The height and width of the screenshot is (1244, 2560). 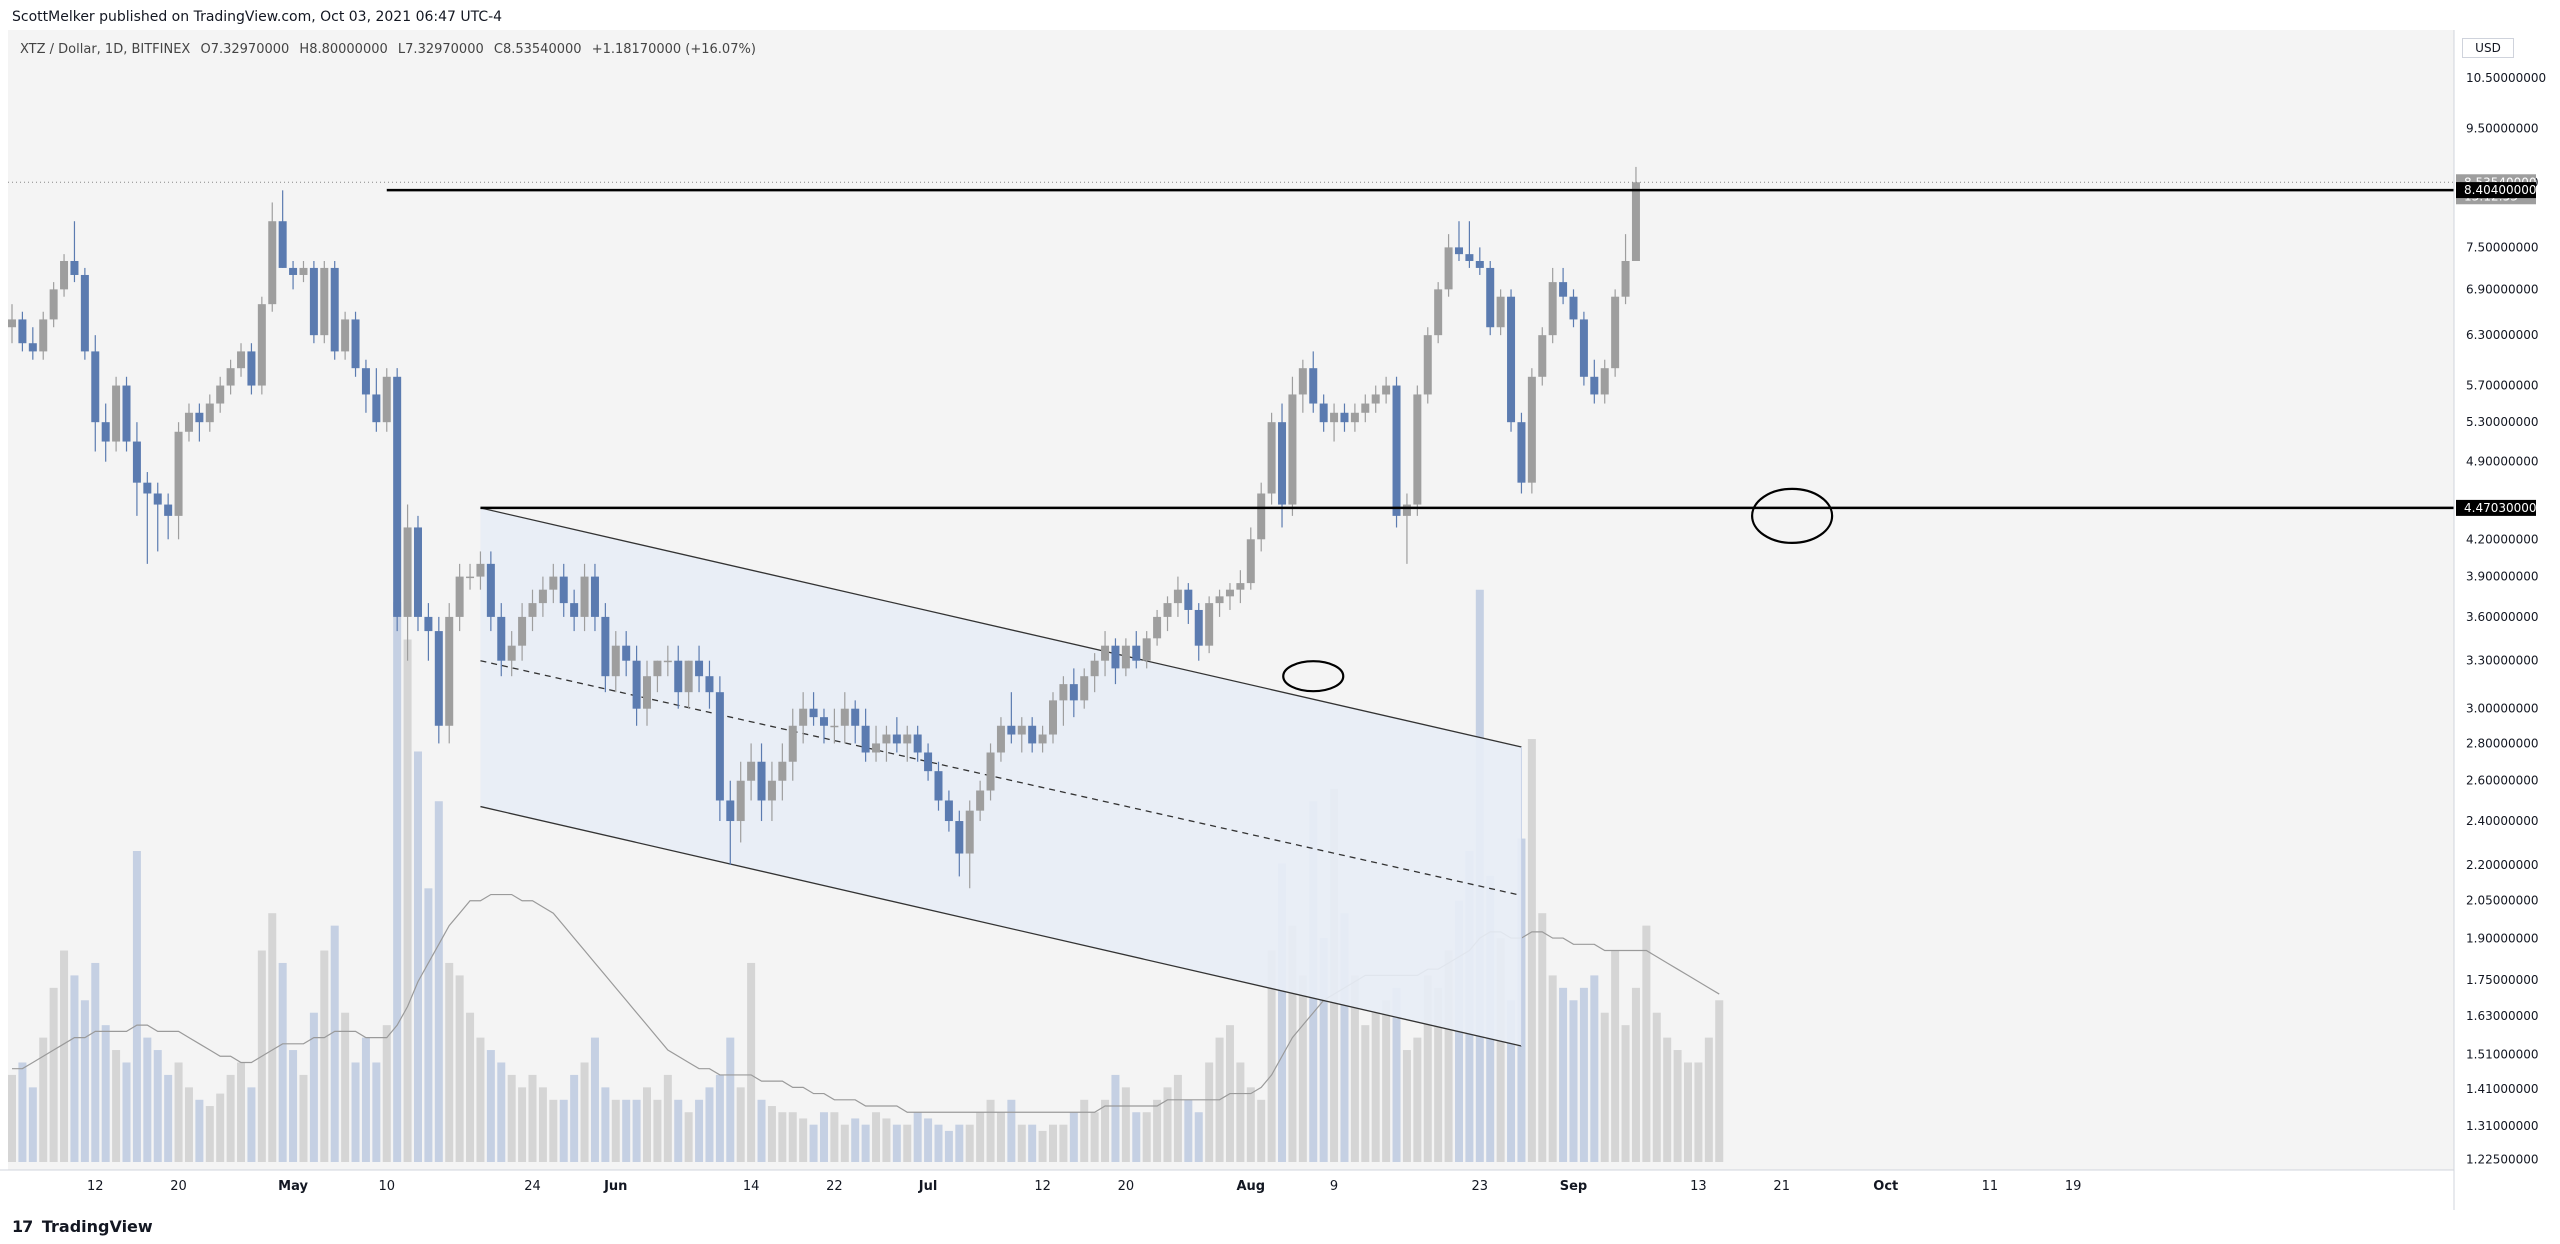 I want to click on price-tick-label: 3.00000000, so click(x=2502, y=709).